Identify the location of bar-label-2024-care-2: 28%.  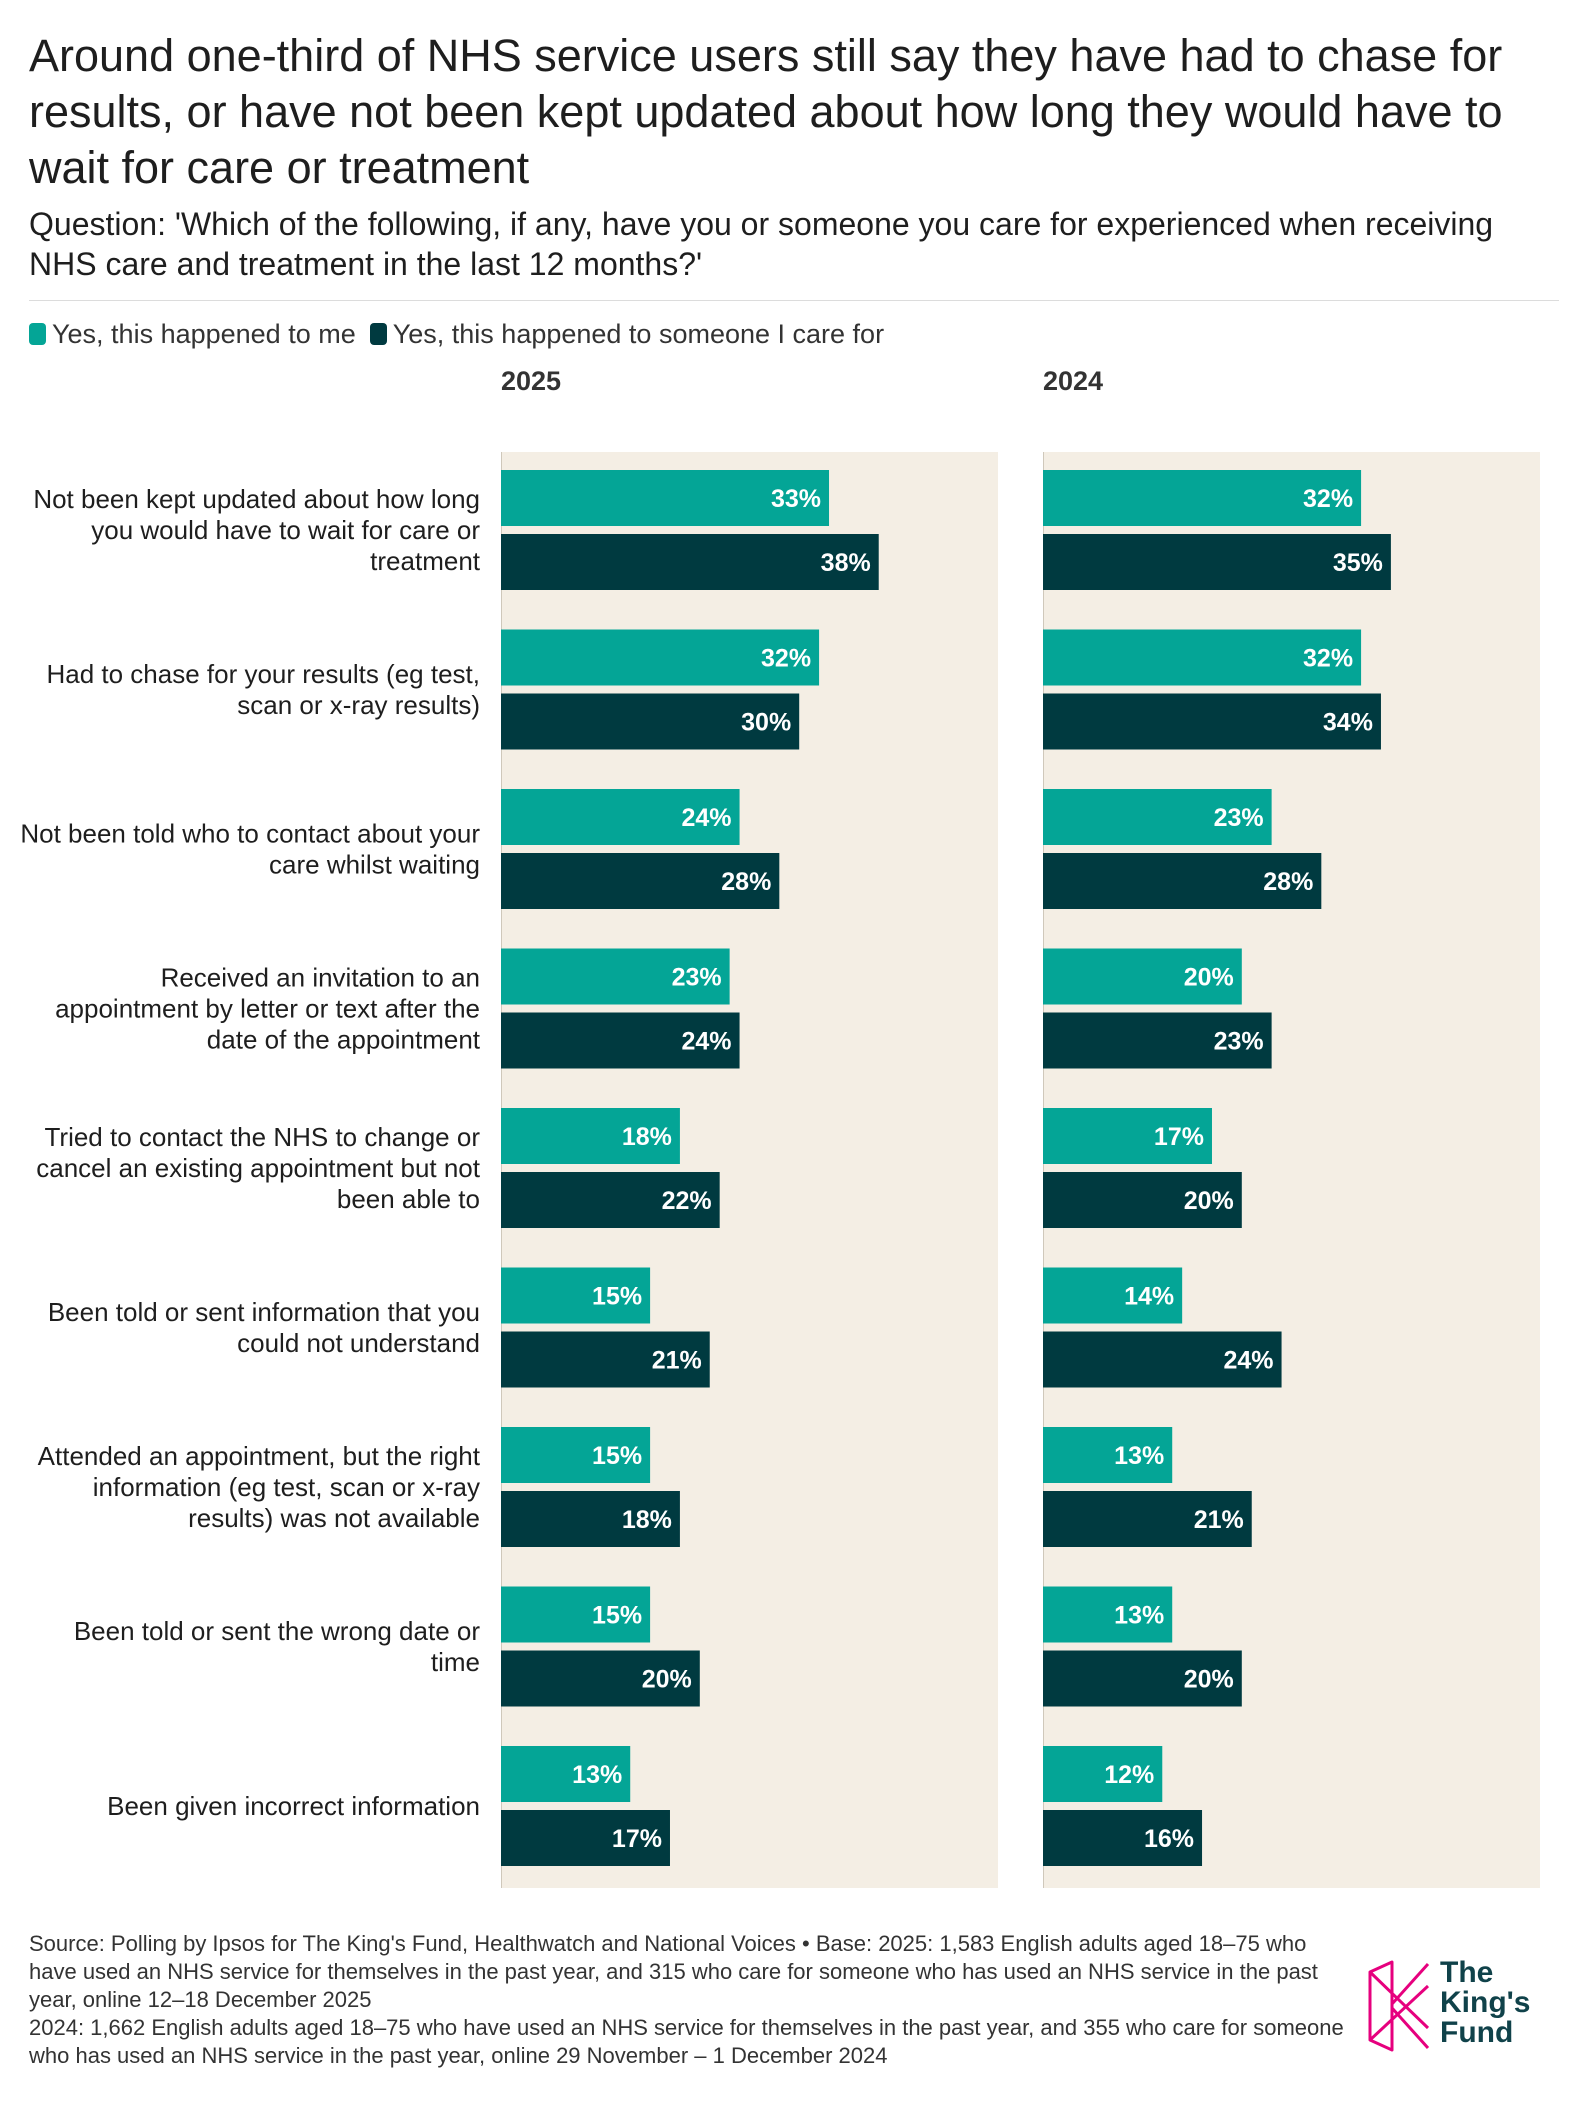
(1288, 882).